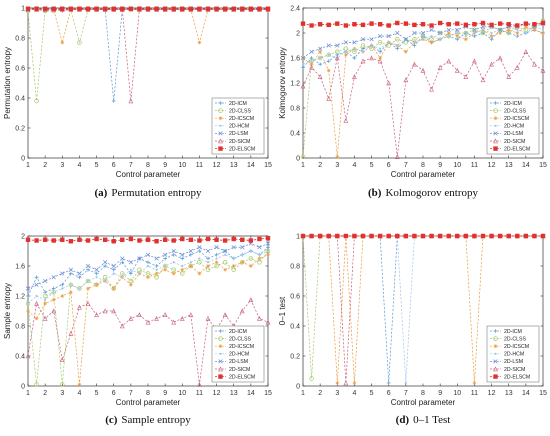 The image size is (550, 436). What do you see at coordinates (7, 83) in the screenshot?
I see `y-axis-label: Permutation entropy` at bounding box center [7, 83].